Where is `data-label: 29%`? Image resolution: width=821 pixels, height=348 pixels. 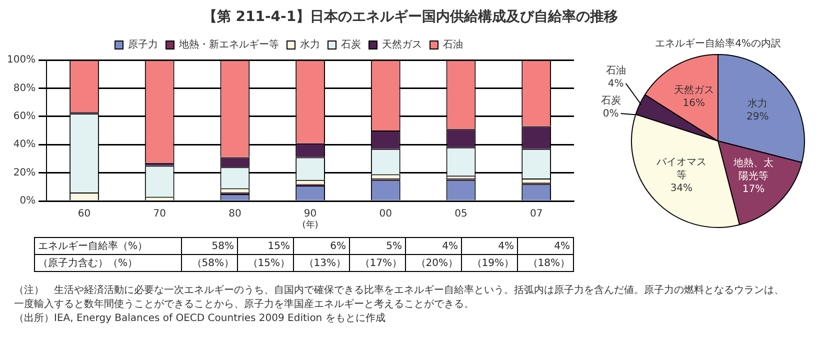 data-label: 29% is located at coordinates (757, 116).